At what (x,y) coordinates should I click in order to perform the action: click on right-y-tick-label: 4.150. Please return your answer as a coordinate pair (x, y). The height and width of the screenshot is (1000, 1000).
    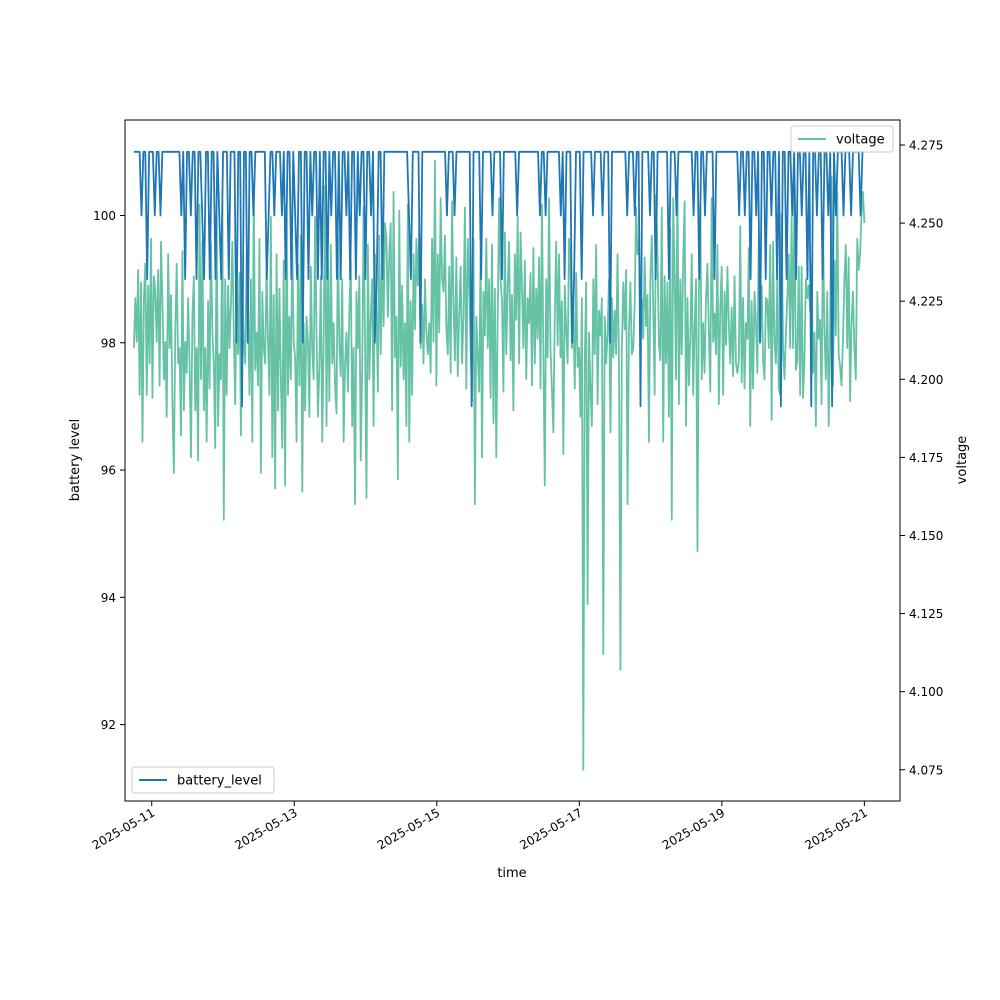
    Looking at the image, I should click on (926, 536).